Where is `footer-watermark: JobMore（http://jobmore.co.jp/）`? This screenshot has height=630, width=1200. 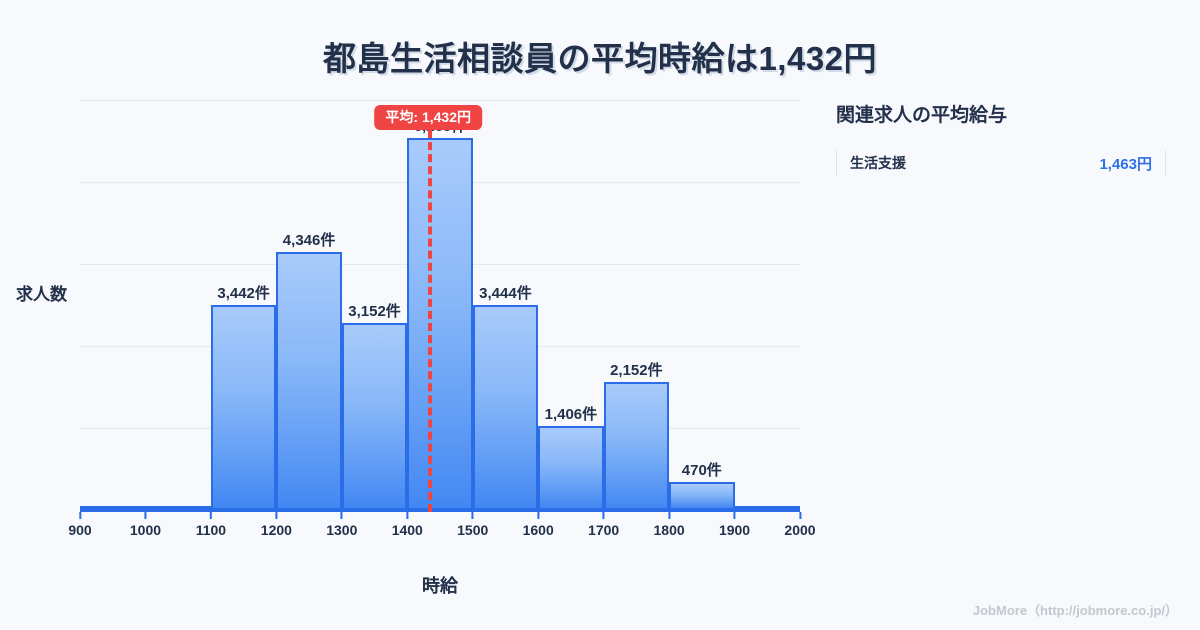
footer-watermark: JobMore（http://jobmore.co.jp/） is located at coordinates (1075, 610).